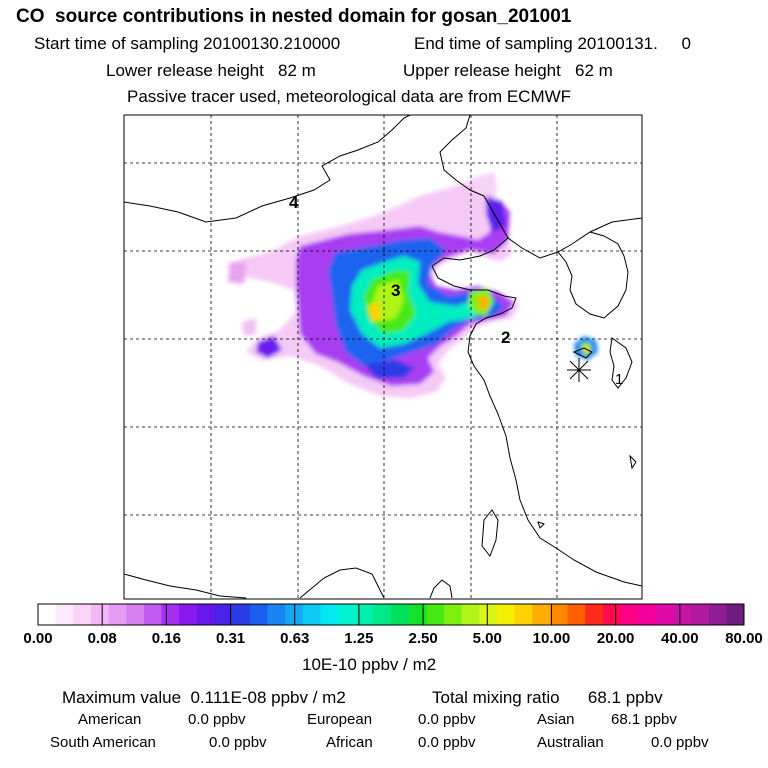  Describe the element at coordinates (369, 664) in the screenshot. I see `colorbar-unit: 10E-10 ppbv / m2` at that location.